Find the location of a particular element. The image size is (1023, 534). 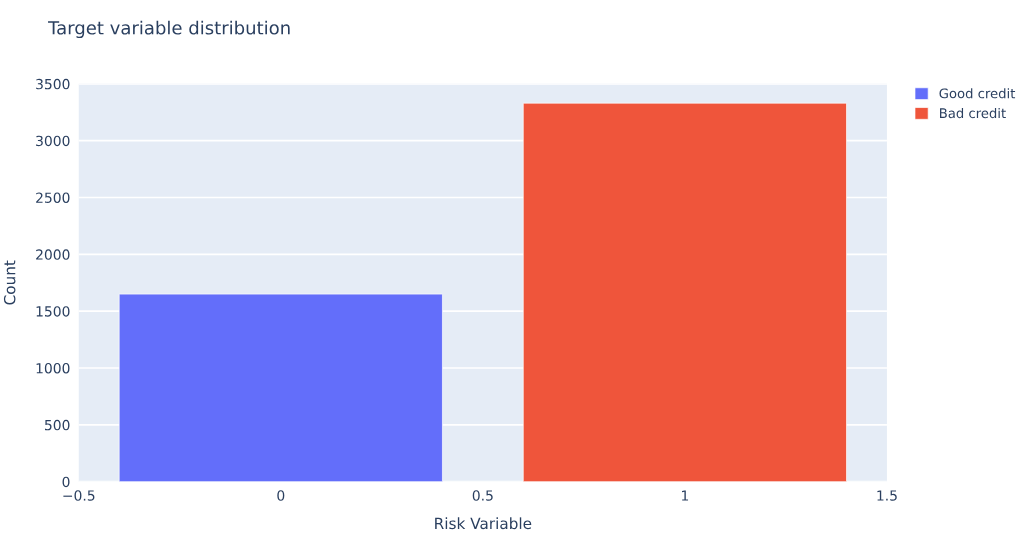

y-tick-label: 2500 is located at coordinates (53, 197).